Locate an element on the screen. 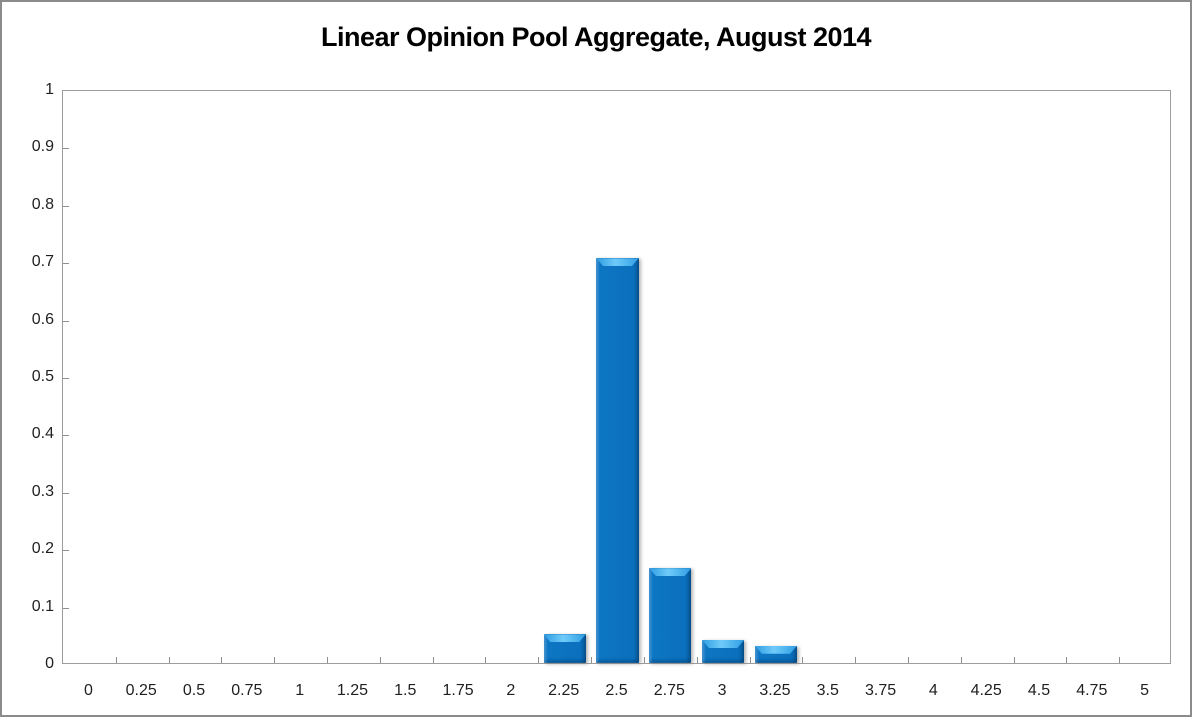  x-axis-label: 4.5 is located at coordinates (1039, 690).